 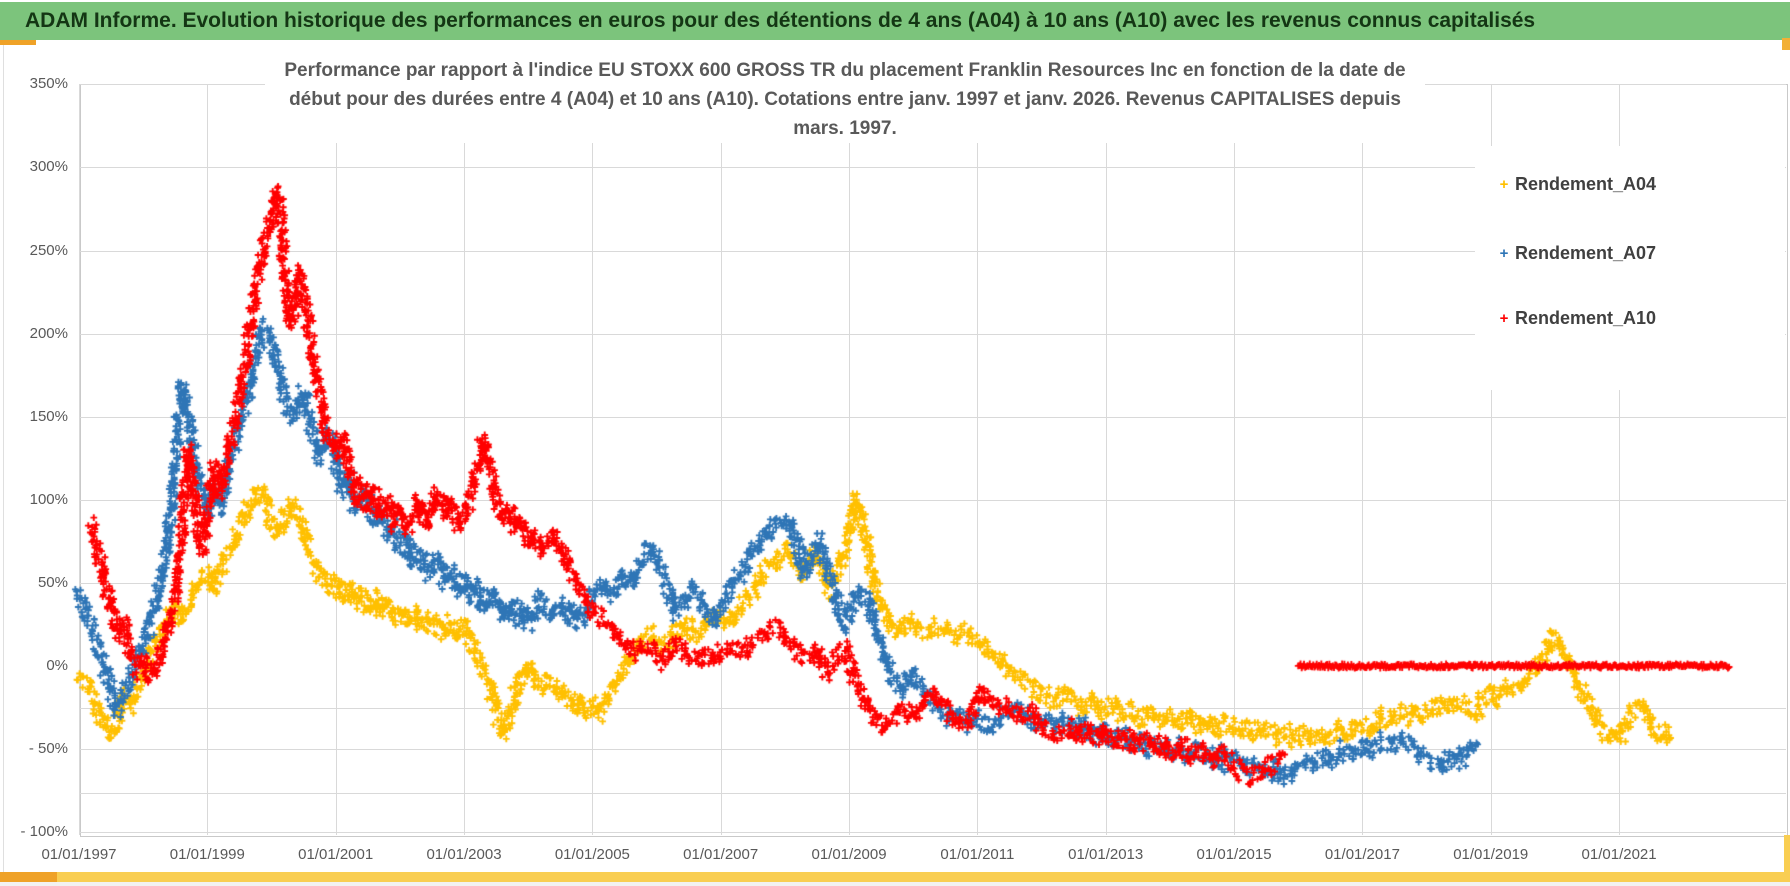 I want to click on x-axis-label-01-01-2015: 01/01/2015, so click(x=1234, y=854).